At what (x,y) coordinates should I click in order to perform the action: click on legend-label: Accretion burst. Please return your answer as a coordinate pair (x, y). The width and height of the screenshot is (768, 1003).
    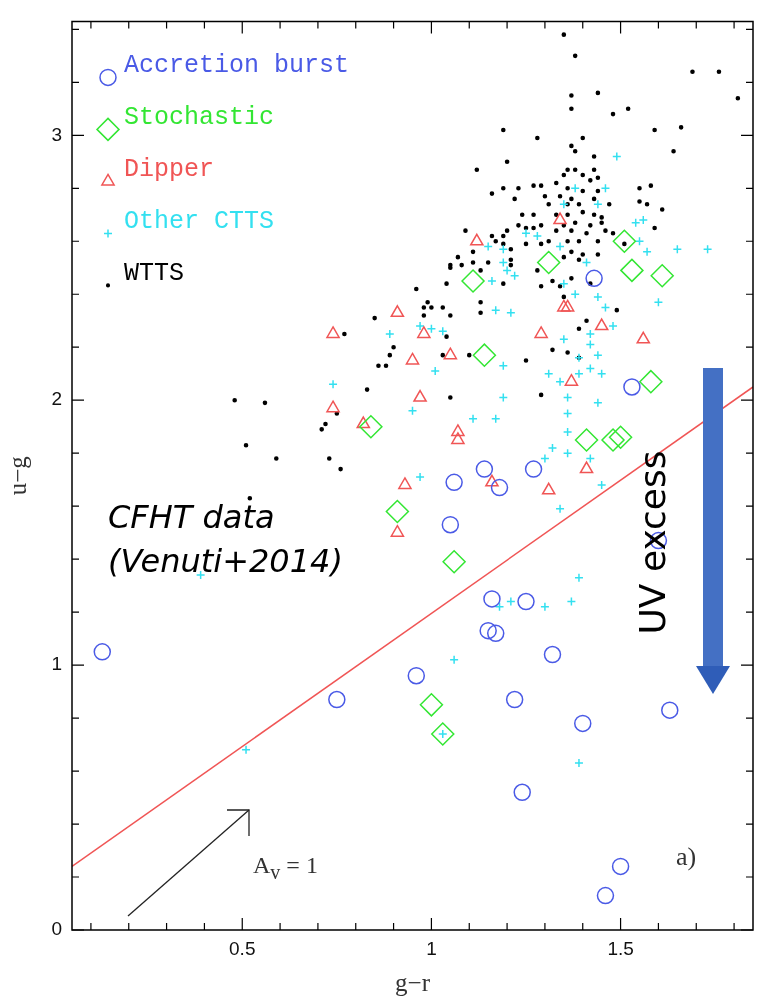
    Looking at the image, I should click on (237, 66).